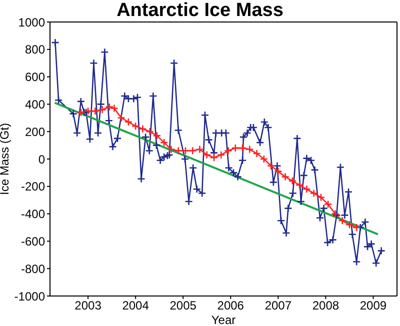  Describe the element at coordinates (136, 305) in the screenshot. I see `x-tick-label: 2004` at that location.